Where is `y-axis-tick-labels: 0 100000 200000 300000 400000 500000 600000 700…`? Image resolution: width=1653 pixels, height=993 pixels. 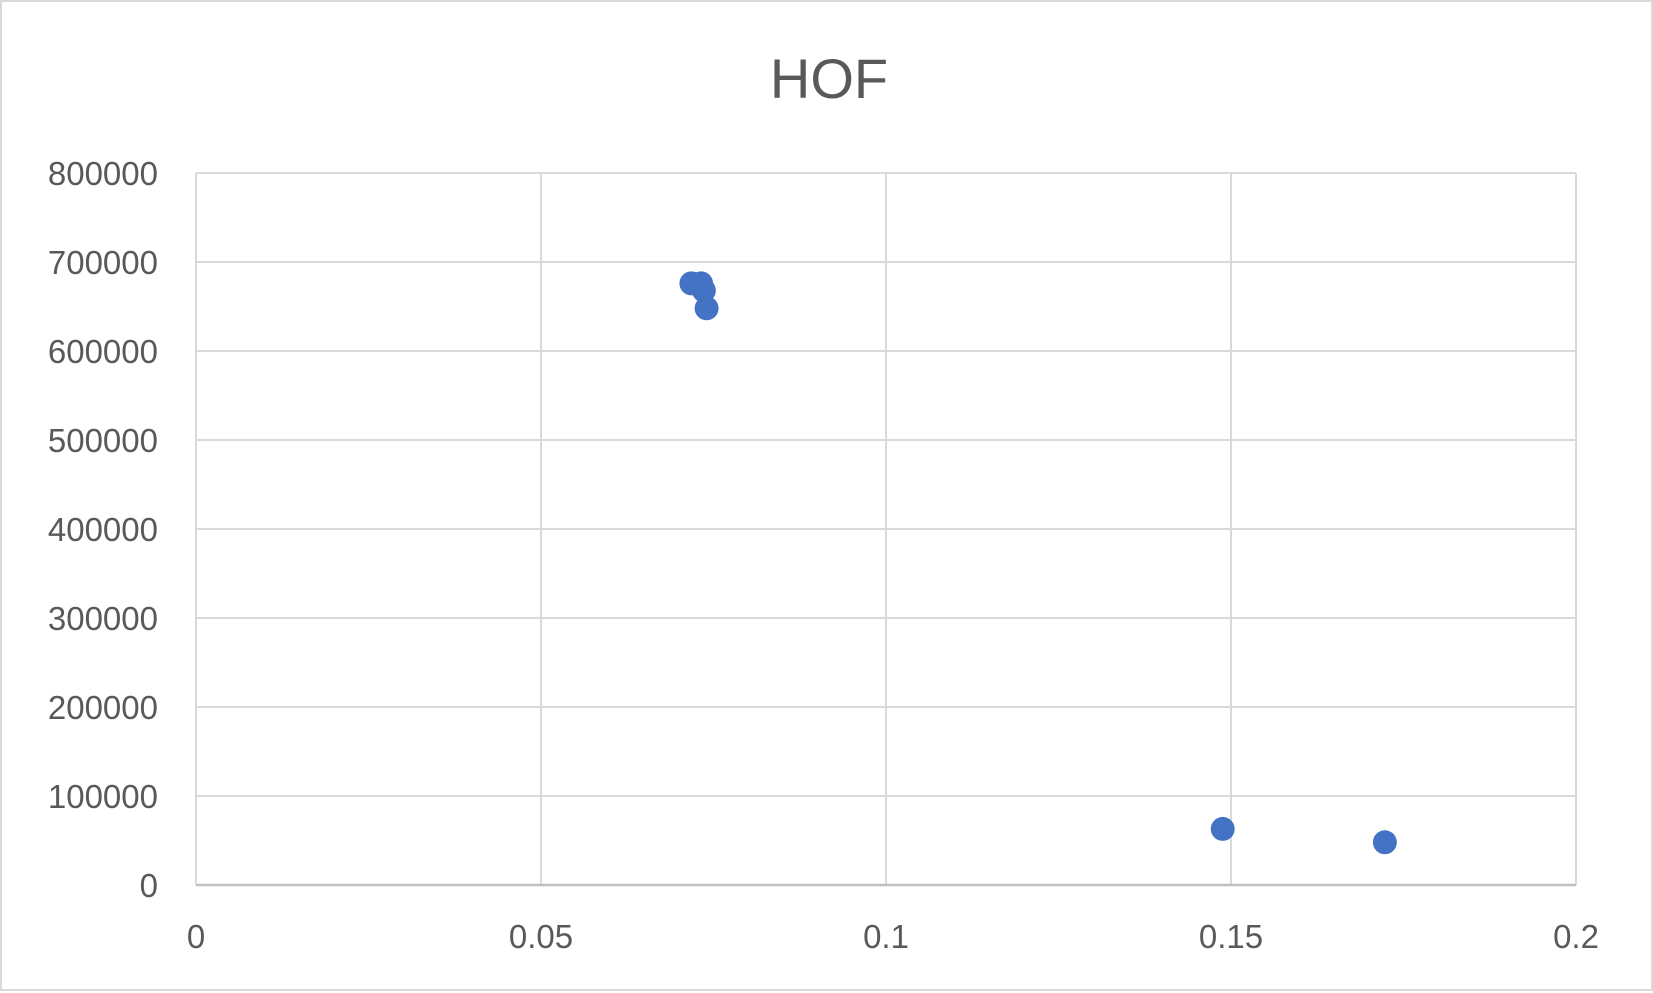
y-axis-tick-labels: 0 100000 200000 300000 400000 500000 600000 700… is located at coordinates (103, 529).